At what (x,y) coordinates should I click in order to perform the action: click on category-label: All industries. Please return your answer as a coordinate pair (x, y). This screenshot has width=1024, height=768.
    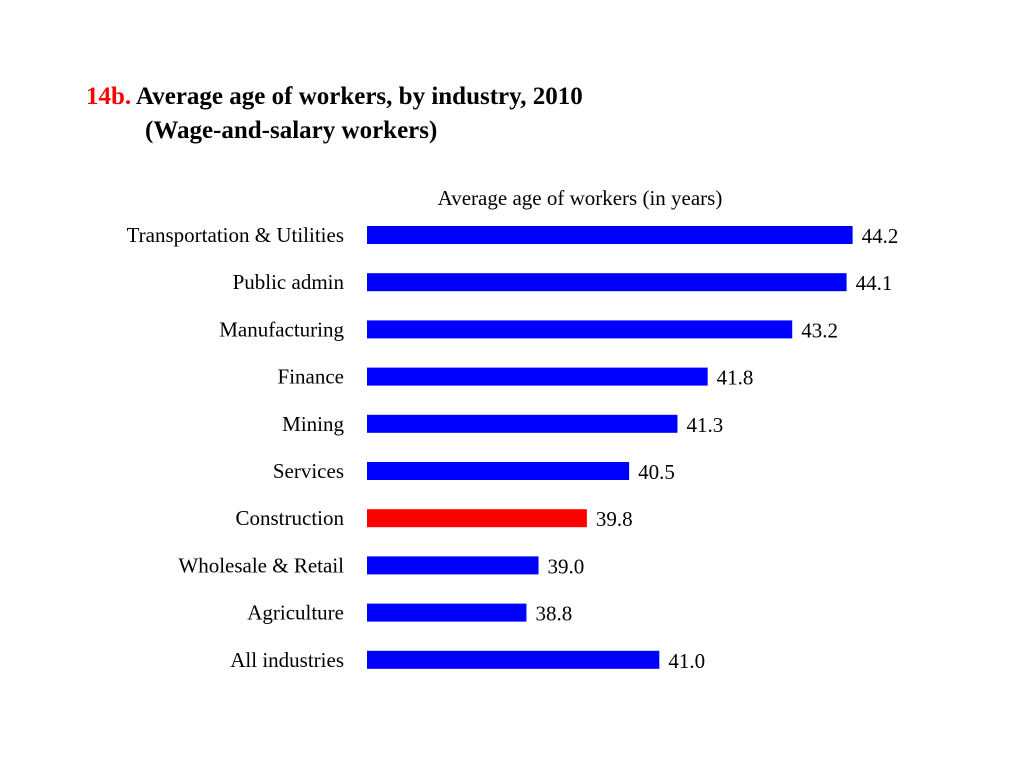
    Looking at the image, I should click on (287, 660).